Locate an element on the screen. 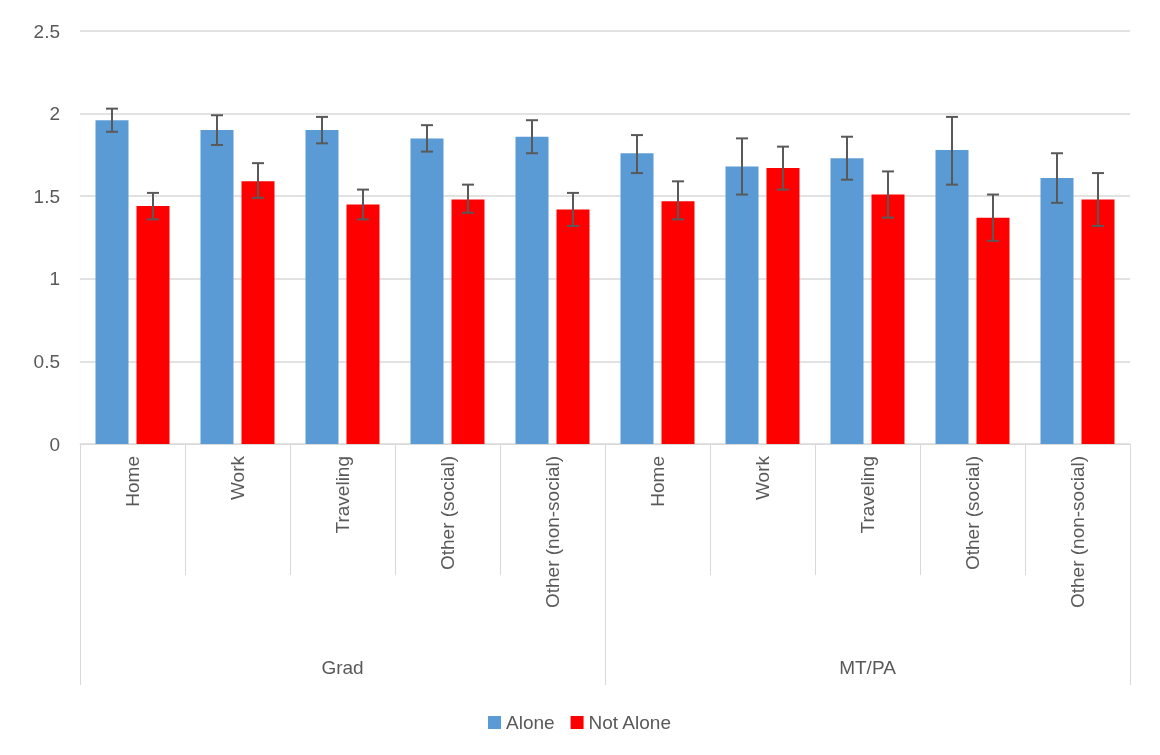 The width and height of the screenshot is (1160, 755). y-tick-label: 2 is located at coordinates (54, 114).